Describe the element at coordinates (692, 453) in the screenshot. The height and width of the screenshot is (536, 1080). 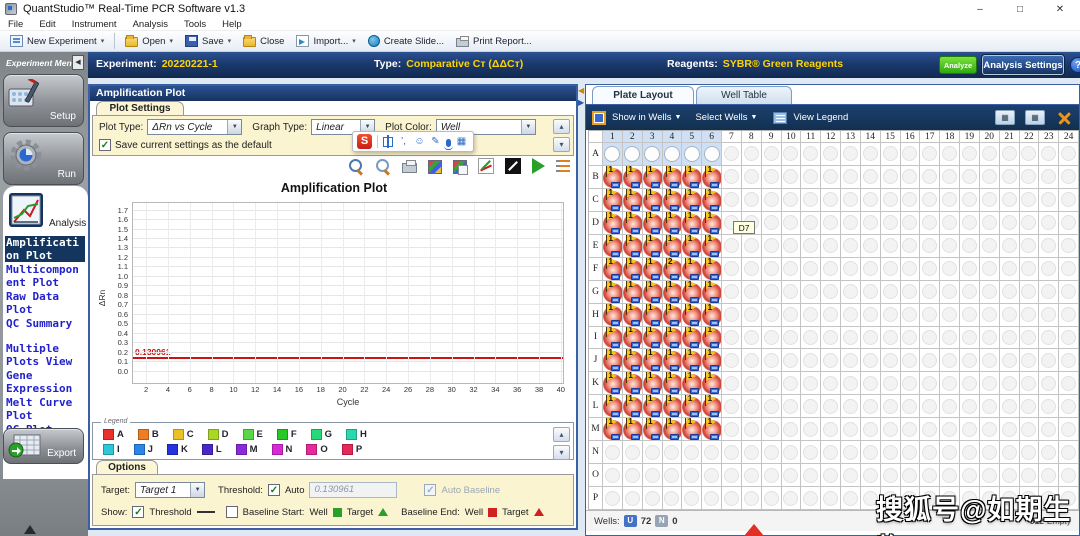
I see `plate-well-N5` at that location.